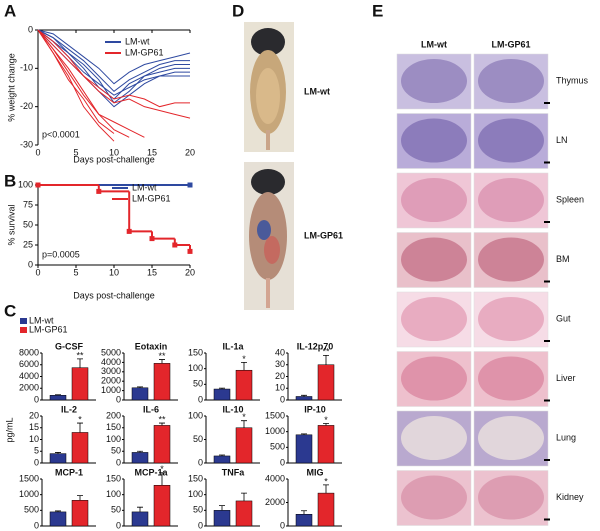  What do you see at coordinates (28, 224) in the screenshot?
I see `y-tick-label: 50` at bounding box center [28, 224].